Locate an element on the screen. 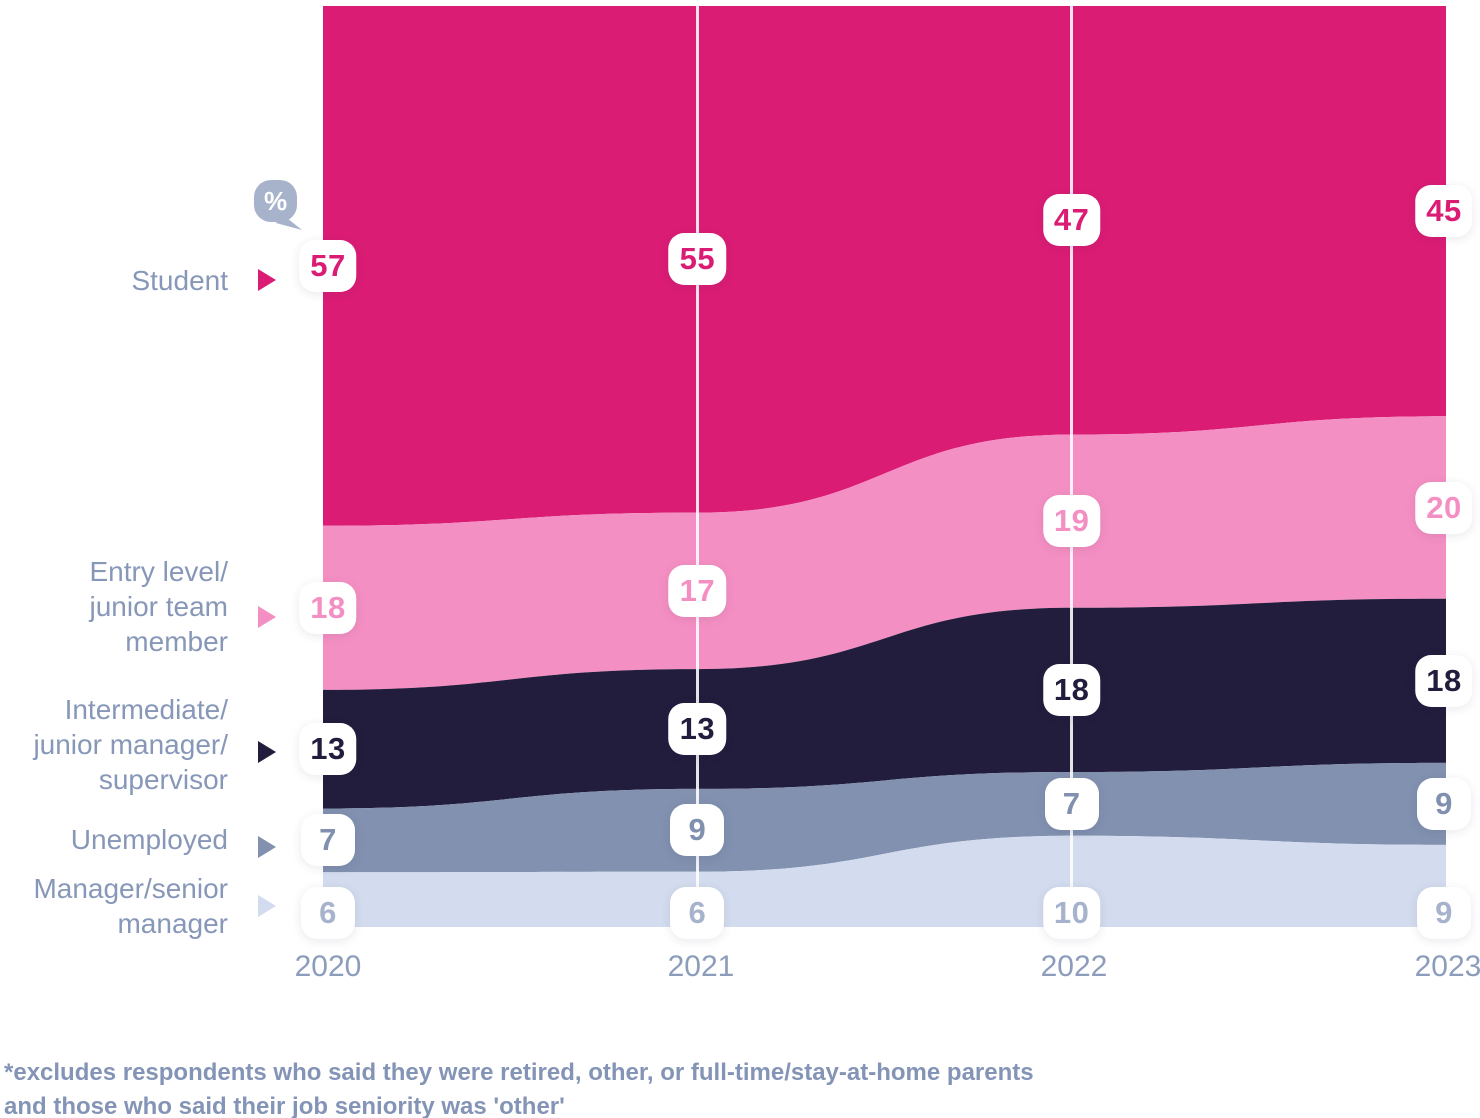 This screenshot has width=1480, height=1118. arrow-icon-unemployed is located at coordinates (267, 847).